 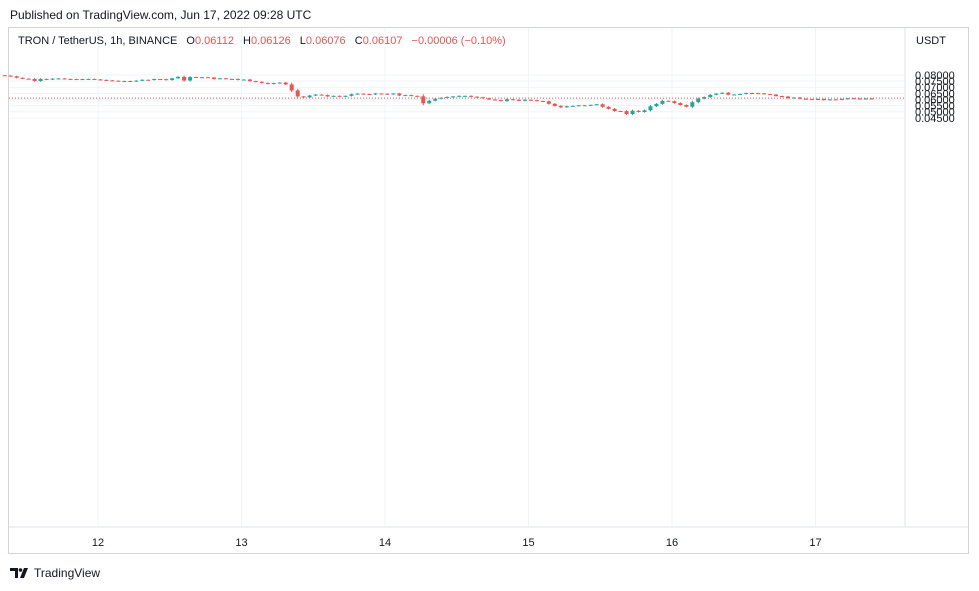 What do you see at coordinates (67, 573) in the screenshot?
I see `brand-name: TradingView` at bounding box center [67, 573].